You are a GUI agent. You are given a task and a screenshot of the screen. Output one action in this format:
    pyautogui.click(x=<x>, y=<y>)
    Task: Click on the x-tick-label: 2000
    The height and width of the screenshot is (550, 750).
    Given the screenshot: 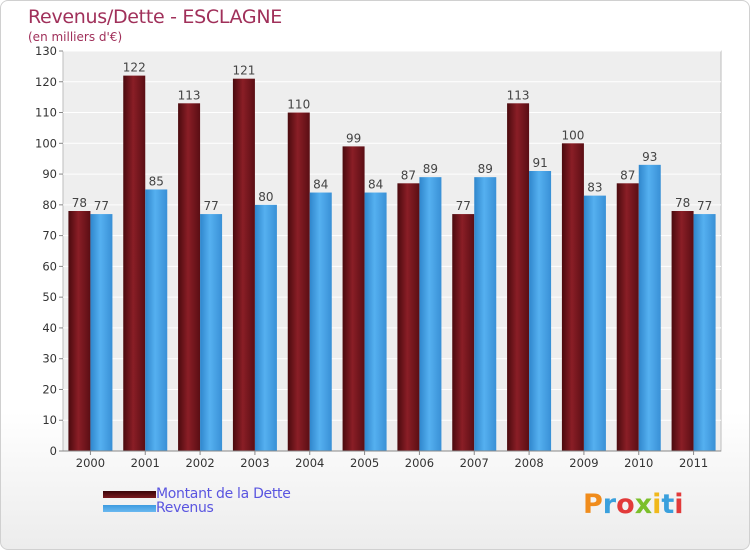 What is the action you would take?
    pyautogui.click(x=90, y=463)
    